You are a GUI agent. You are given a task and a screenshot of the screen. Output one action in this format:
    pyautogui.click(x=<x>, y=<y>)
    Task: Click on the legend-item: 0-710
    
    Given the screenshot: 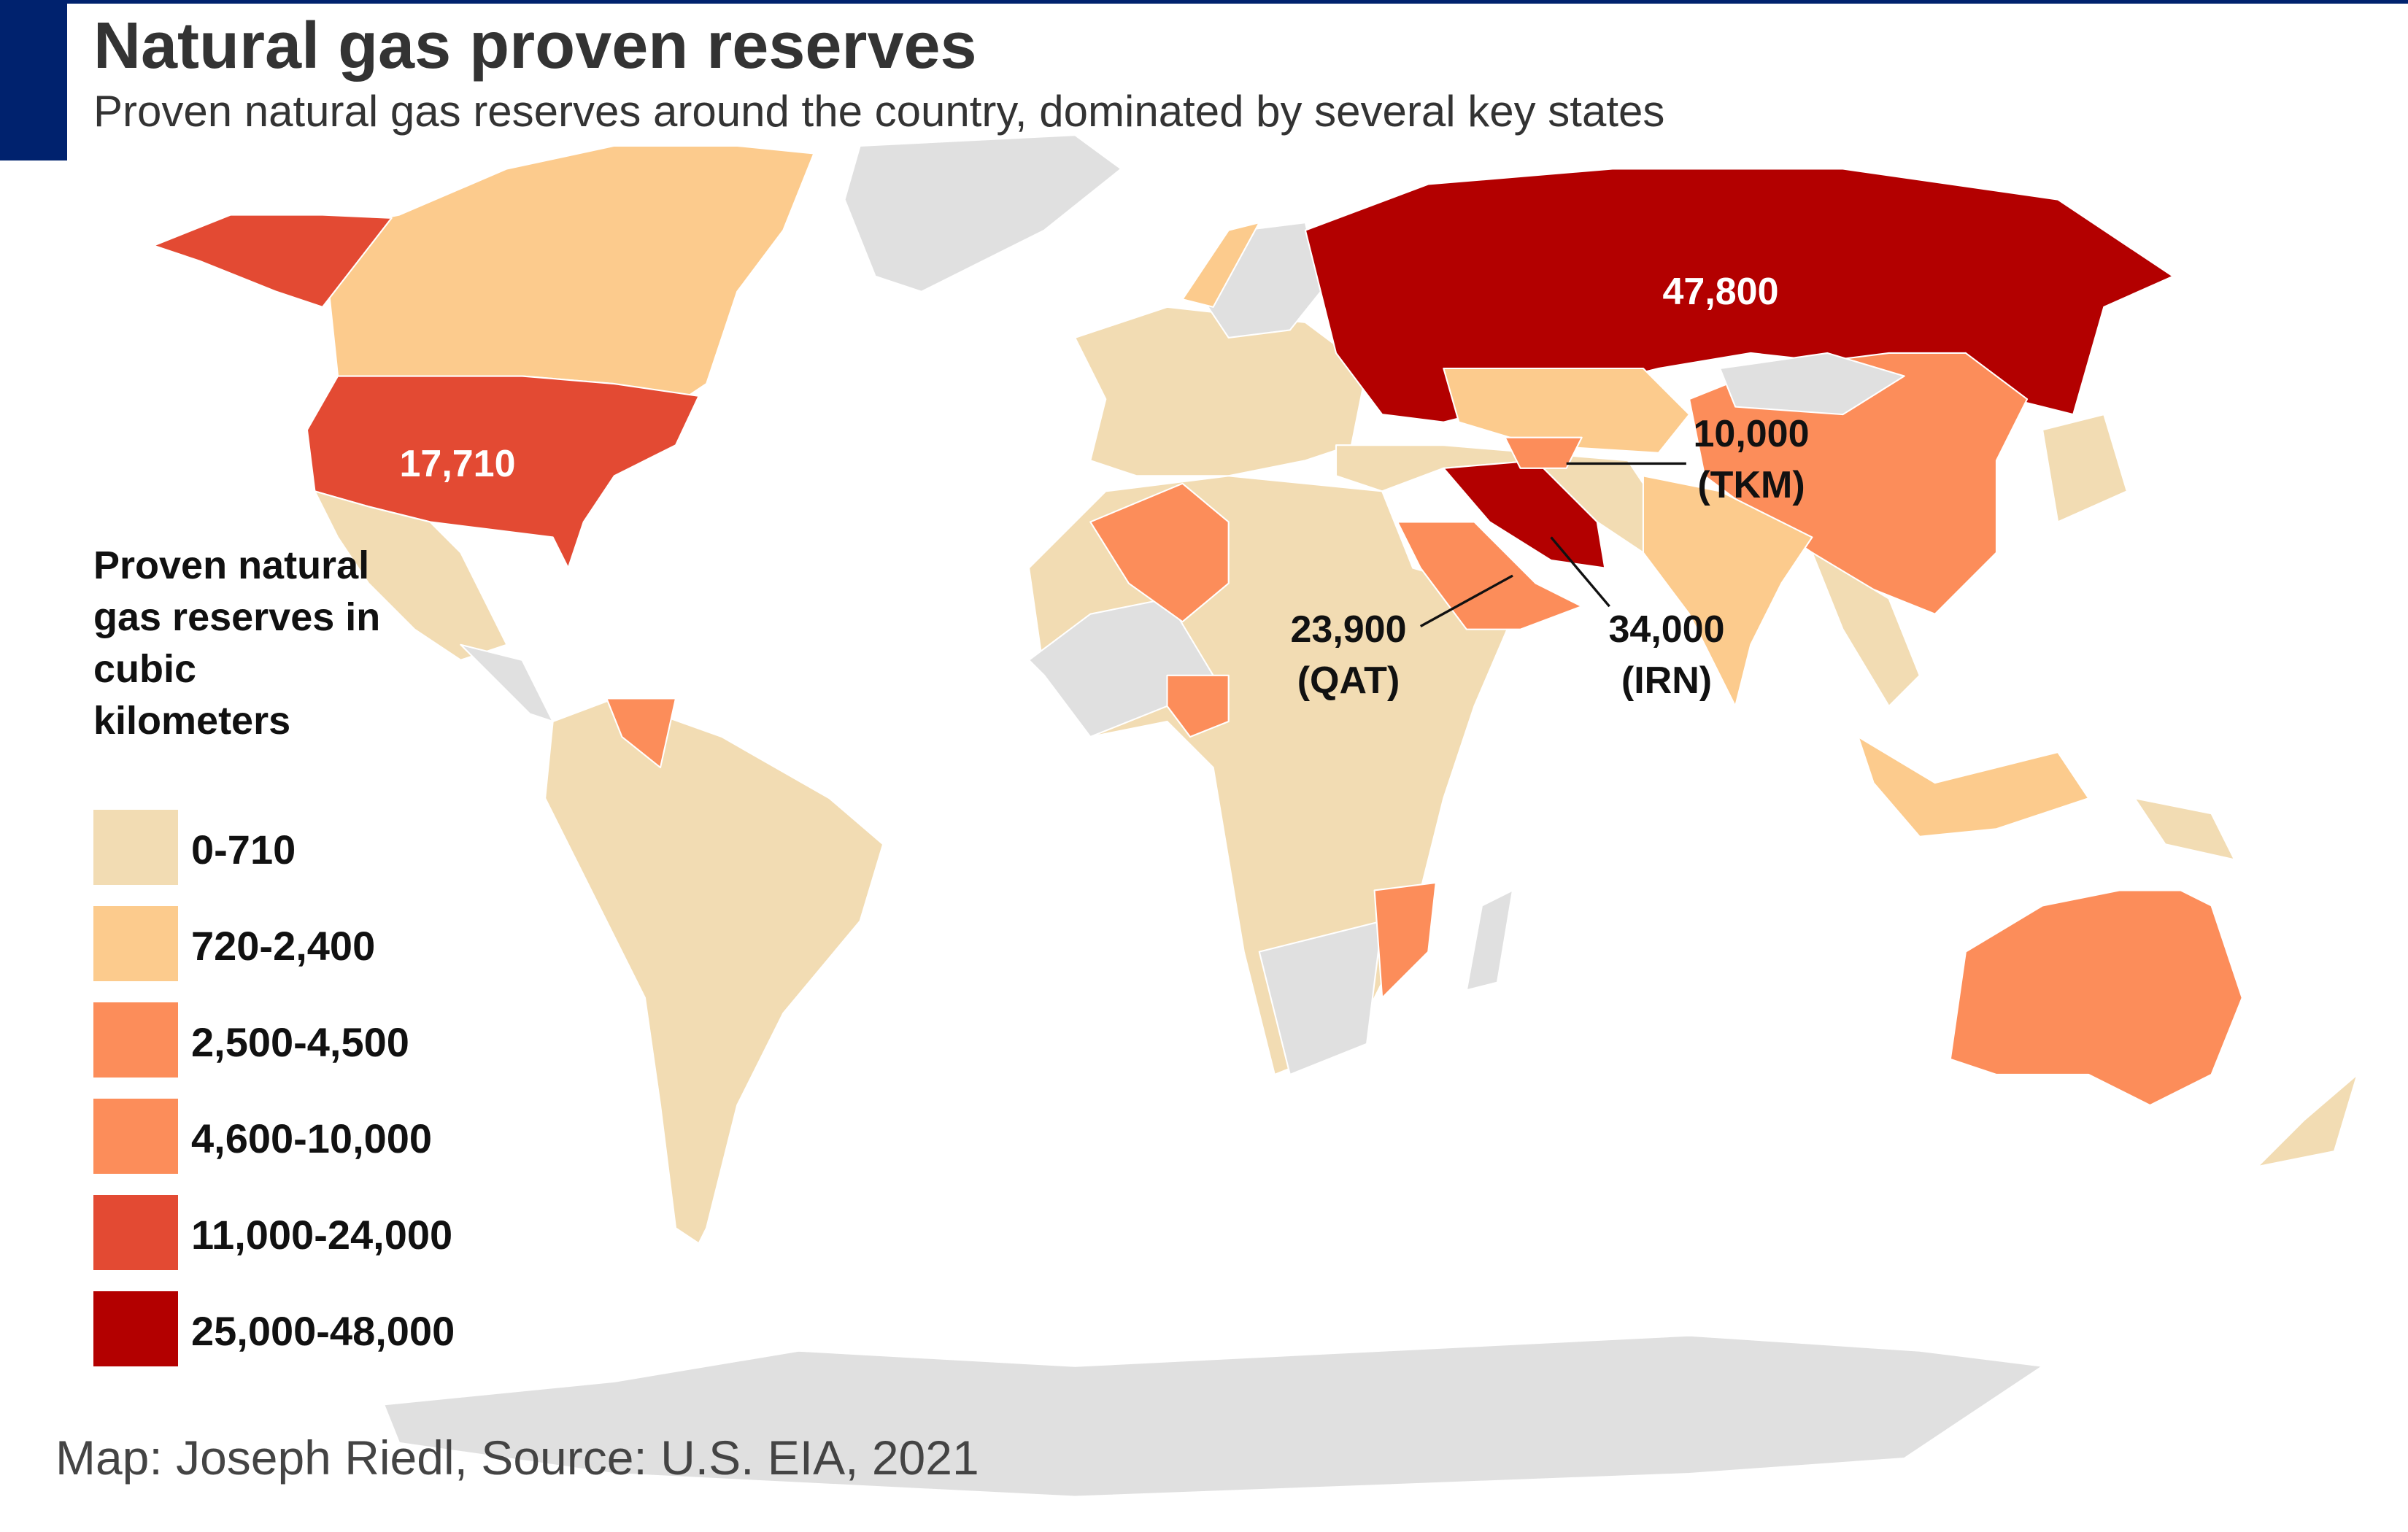 What is the action you would take?
    pyautogui.click(x=348, y=853)
    